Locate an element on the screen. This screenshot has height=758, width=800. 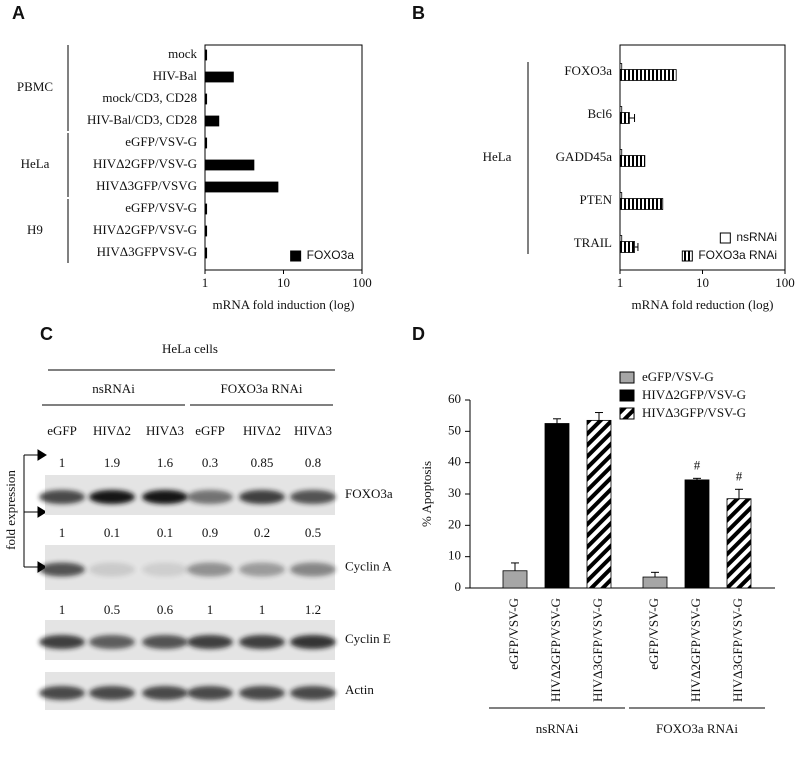
category-label: TRAIL is located at coordinates (593, 242).